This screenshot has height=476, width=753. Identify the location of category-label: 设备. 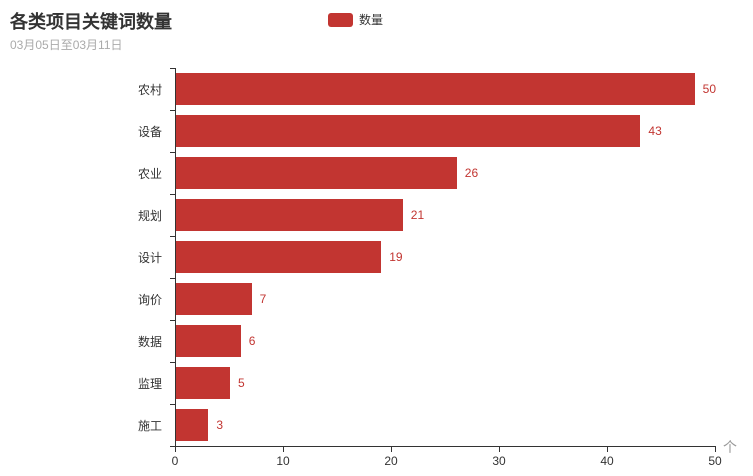
(149, 131).